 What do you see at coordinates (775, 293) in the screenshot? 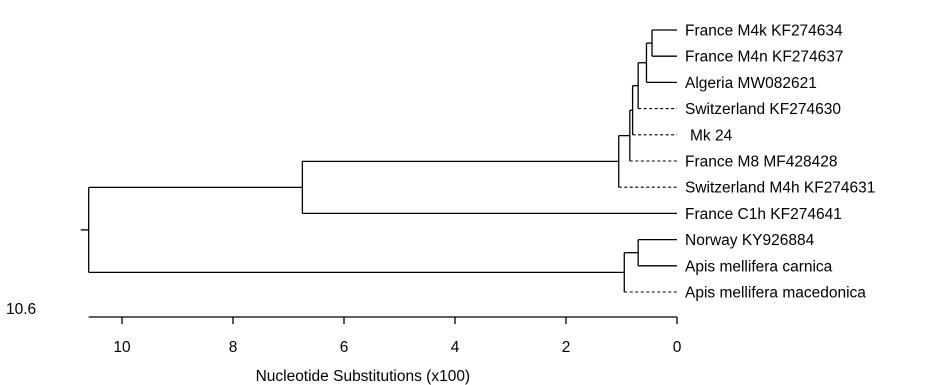
I see `leaf-label: Apis mellifera macedonica` at bounding box center [775, 293].